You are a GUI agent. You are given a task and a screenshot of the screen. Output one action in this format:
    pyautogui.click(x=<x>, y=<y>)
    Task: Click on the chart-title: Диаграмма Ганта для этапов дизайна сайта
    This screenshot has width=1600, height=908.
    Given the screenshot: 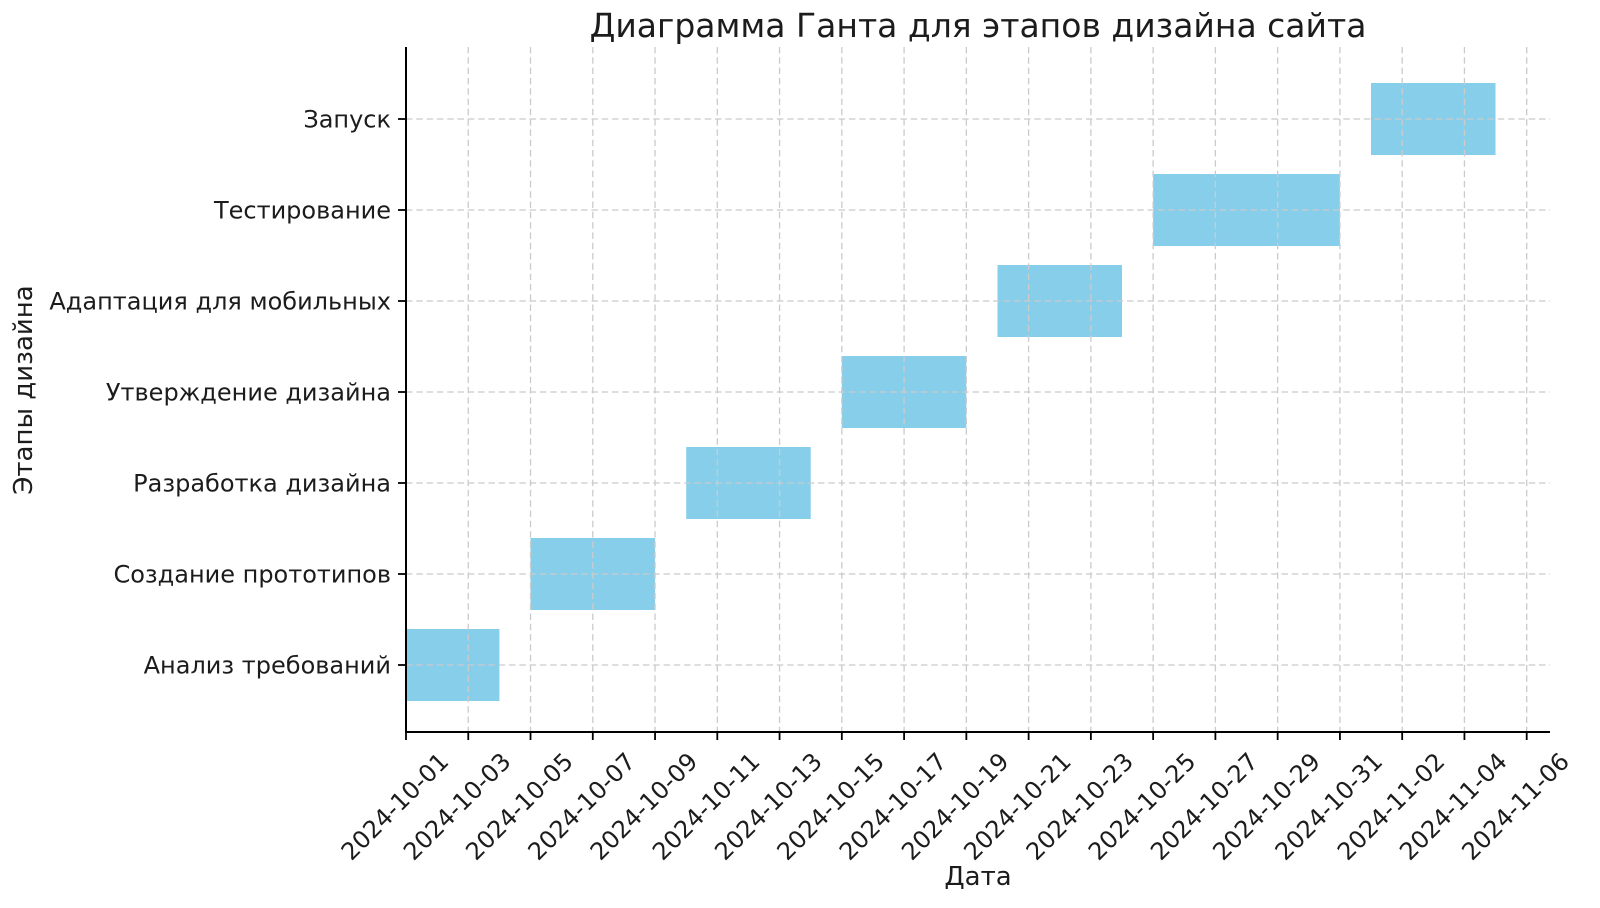 What is the action you would take?
    pyautogui.click(x=978, y=25)
    